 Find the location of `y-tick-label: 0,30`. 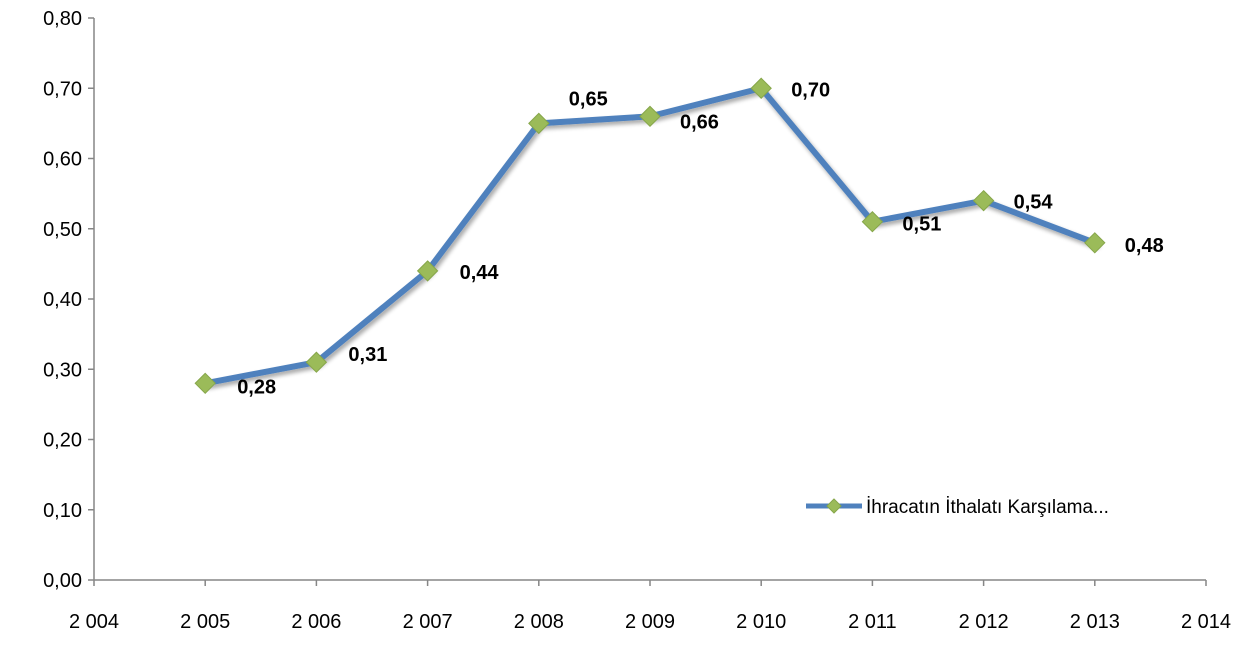

y-tick-label: 0,30 is located at coordinates (62, 370).